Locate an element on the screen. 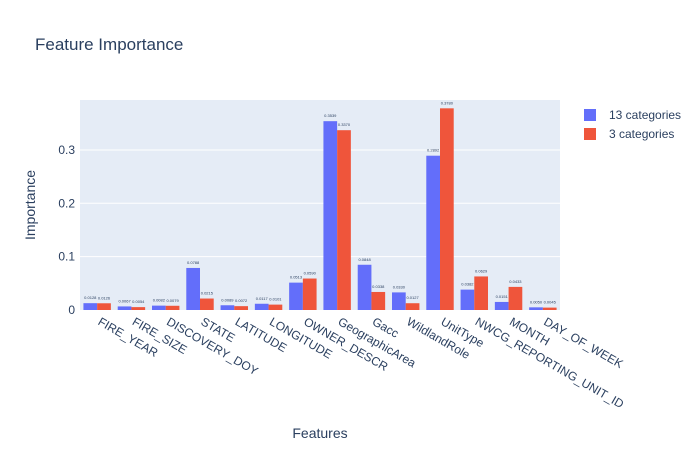 The width and height of the screenshot is (700, 450). bar-value-label: 0.0050 is located at coordinates (536, 301).